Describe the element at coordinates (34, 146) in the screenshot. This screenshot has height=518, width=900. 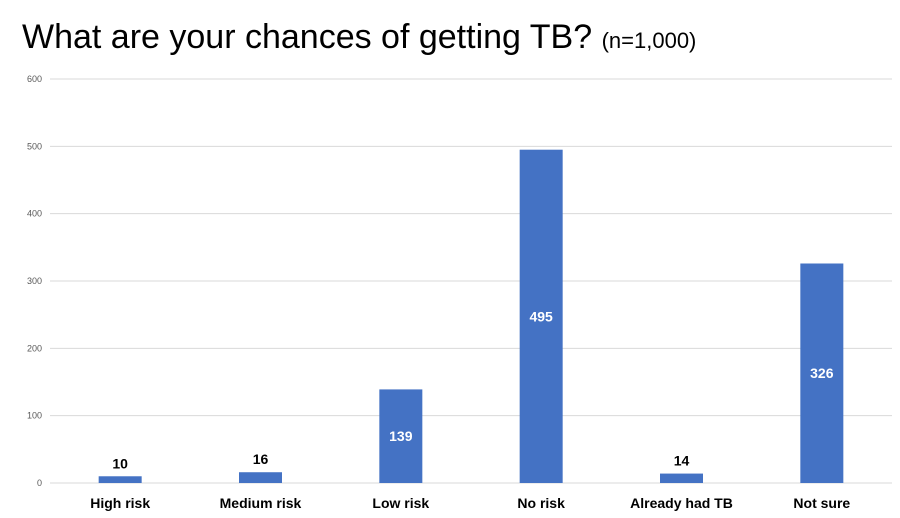
I see `y-tick-label: 500` at that location.